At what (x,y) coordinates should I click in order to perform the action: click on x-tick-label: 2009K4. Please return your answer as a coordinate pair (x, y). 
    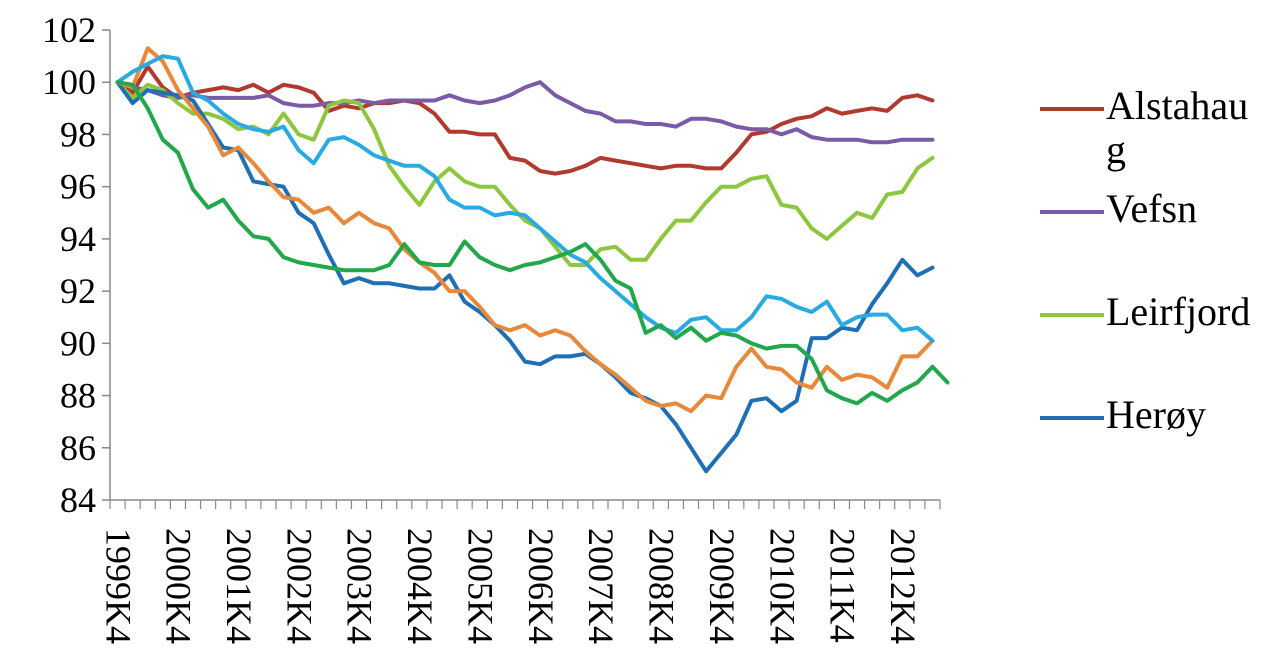
    Looking at the image, I should click on (722, 586).